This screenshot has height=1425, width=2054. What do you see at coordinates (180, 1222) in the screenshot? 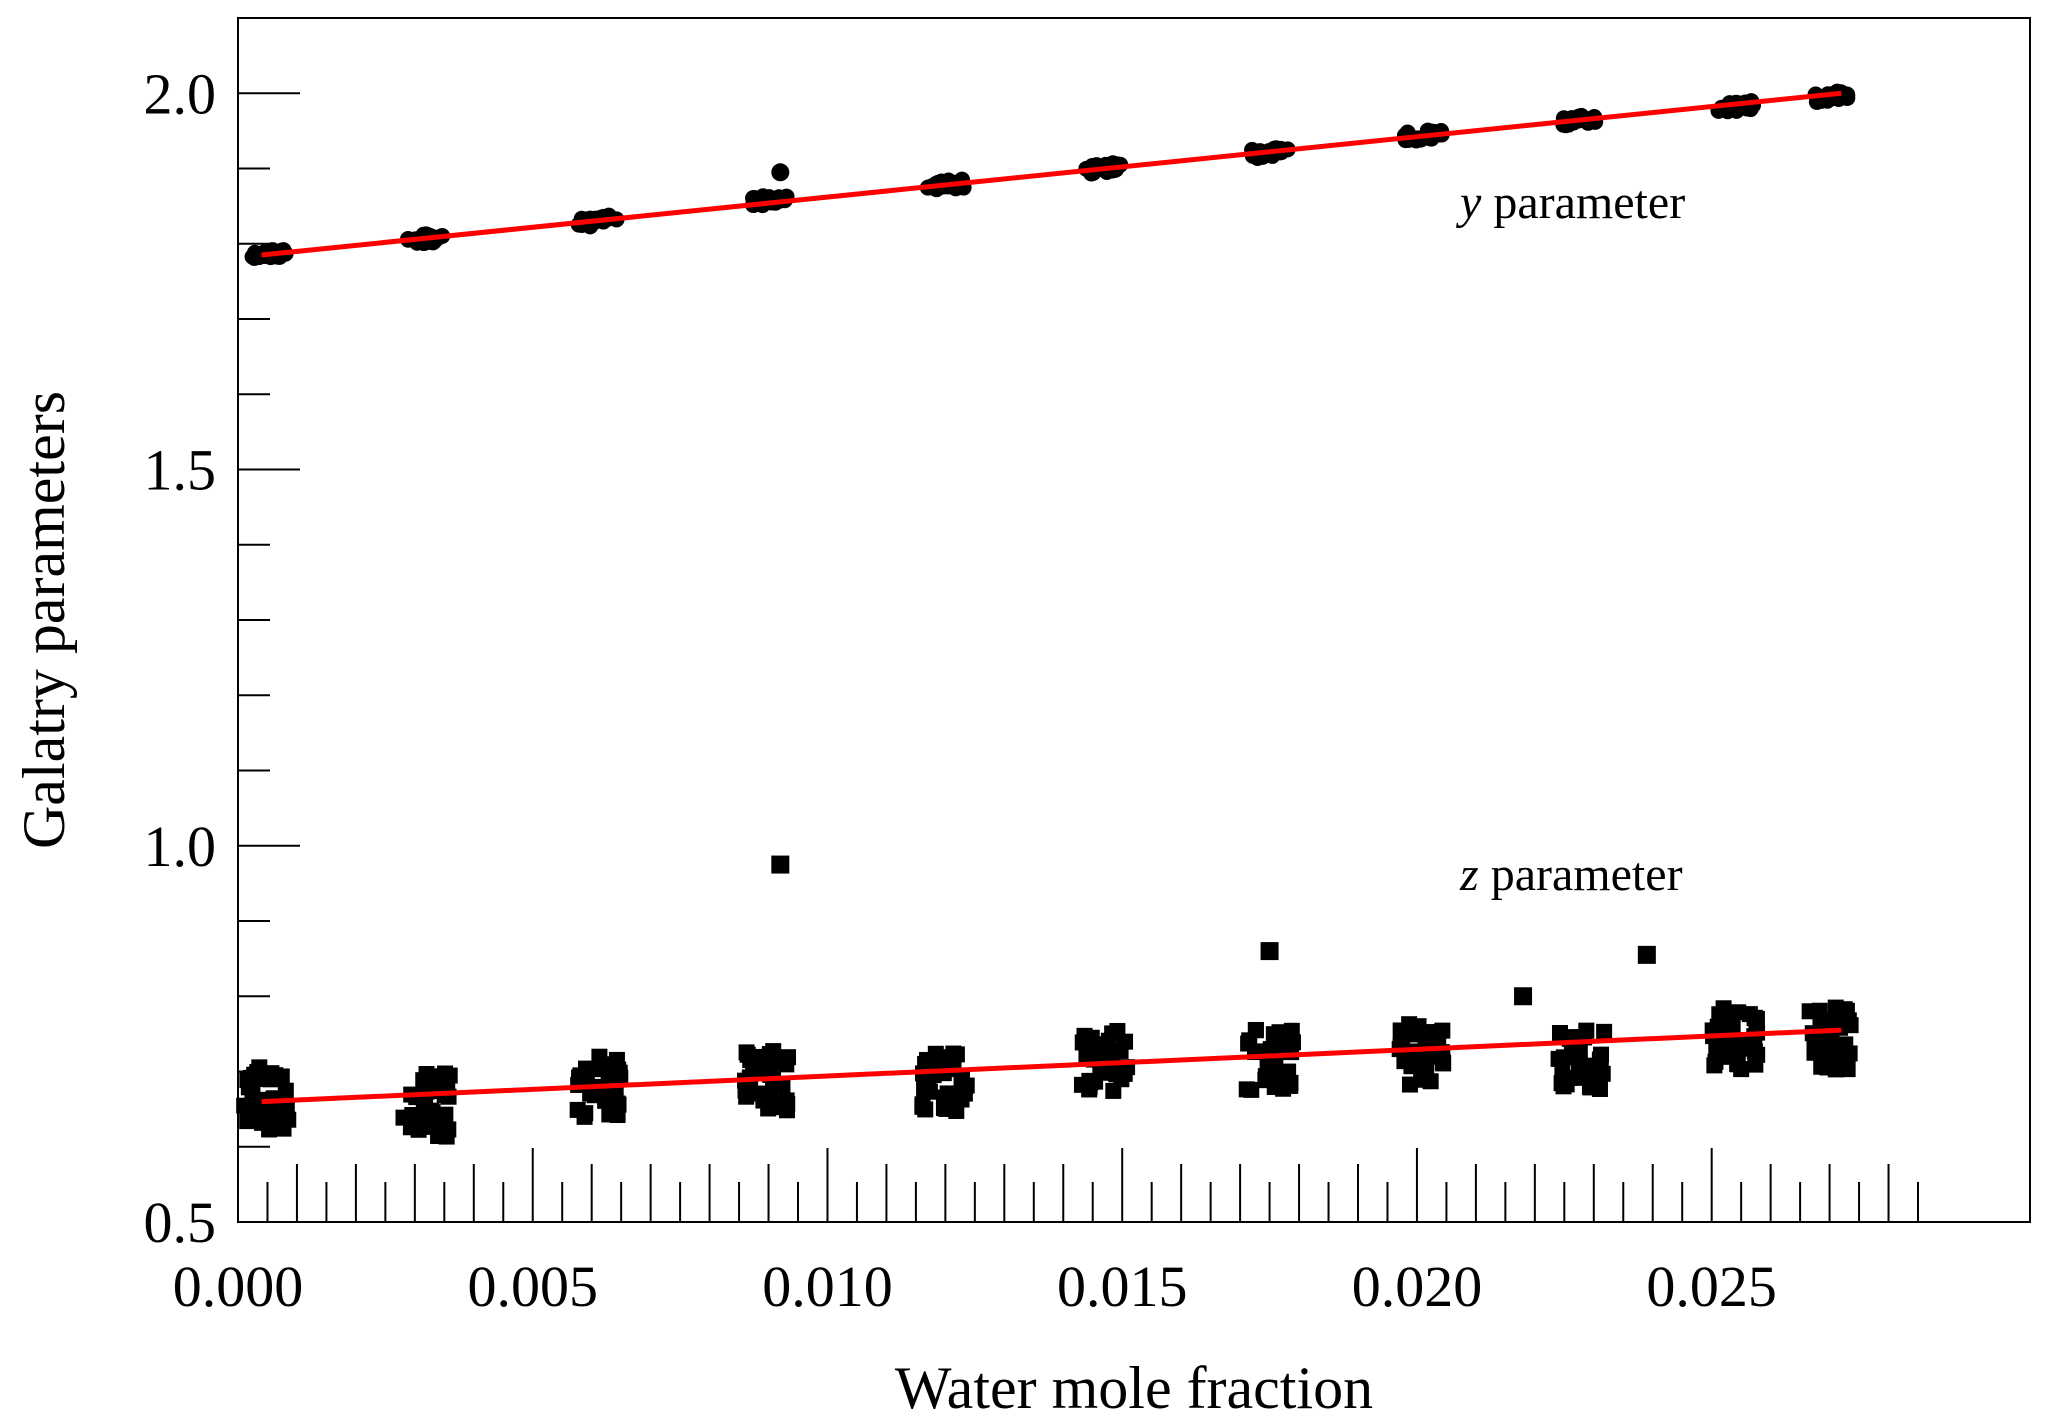
I see `y-tick-label: 0.5` at bounding box center [180, 1222].